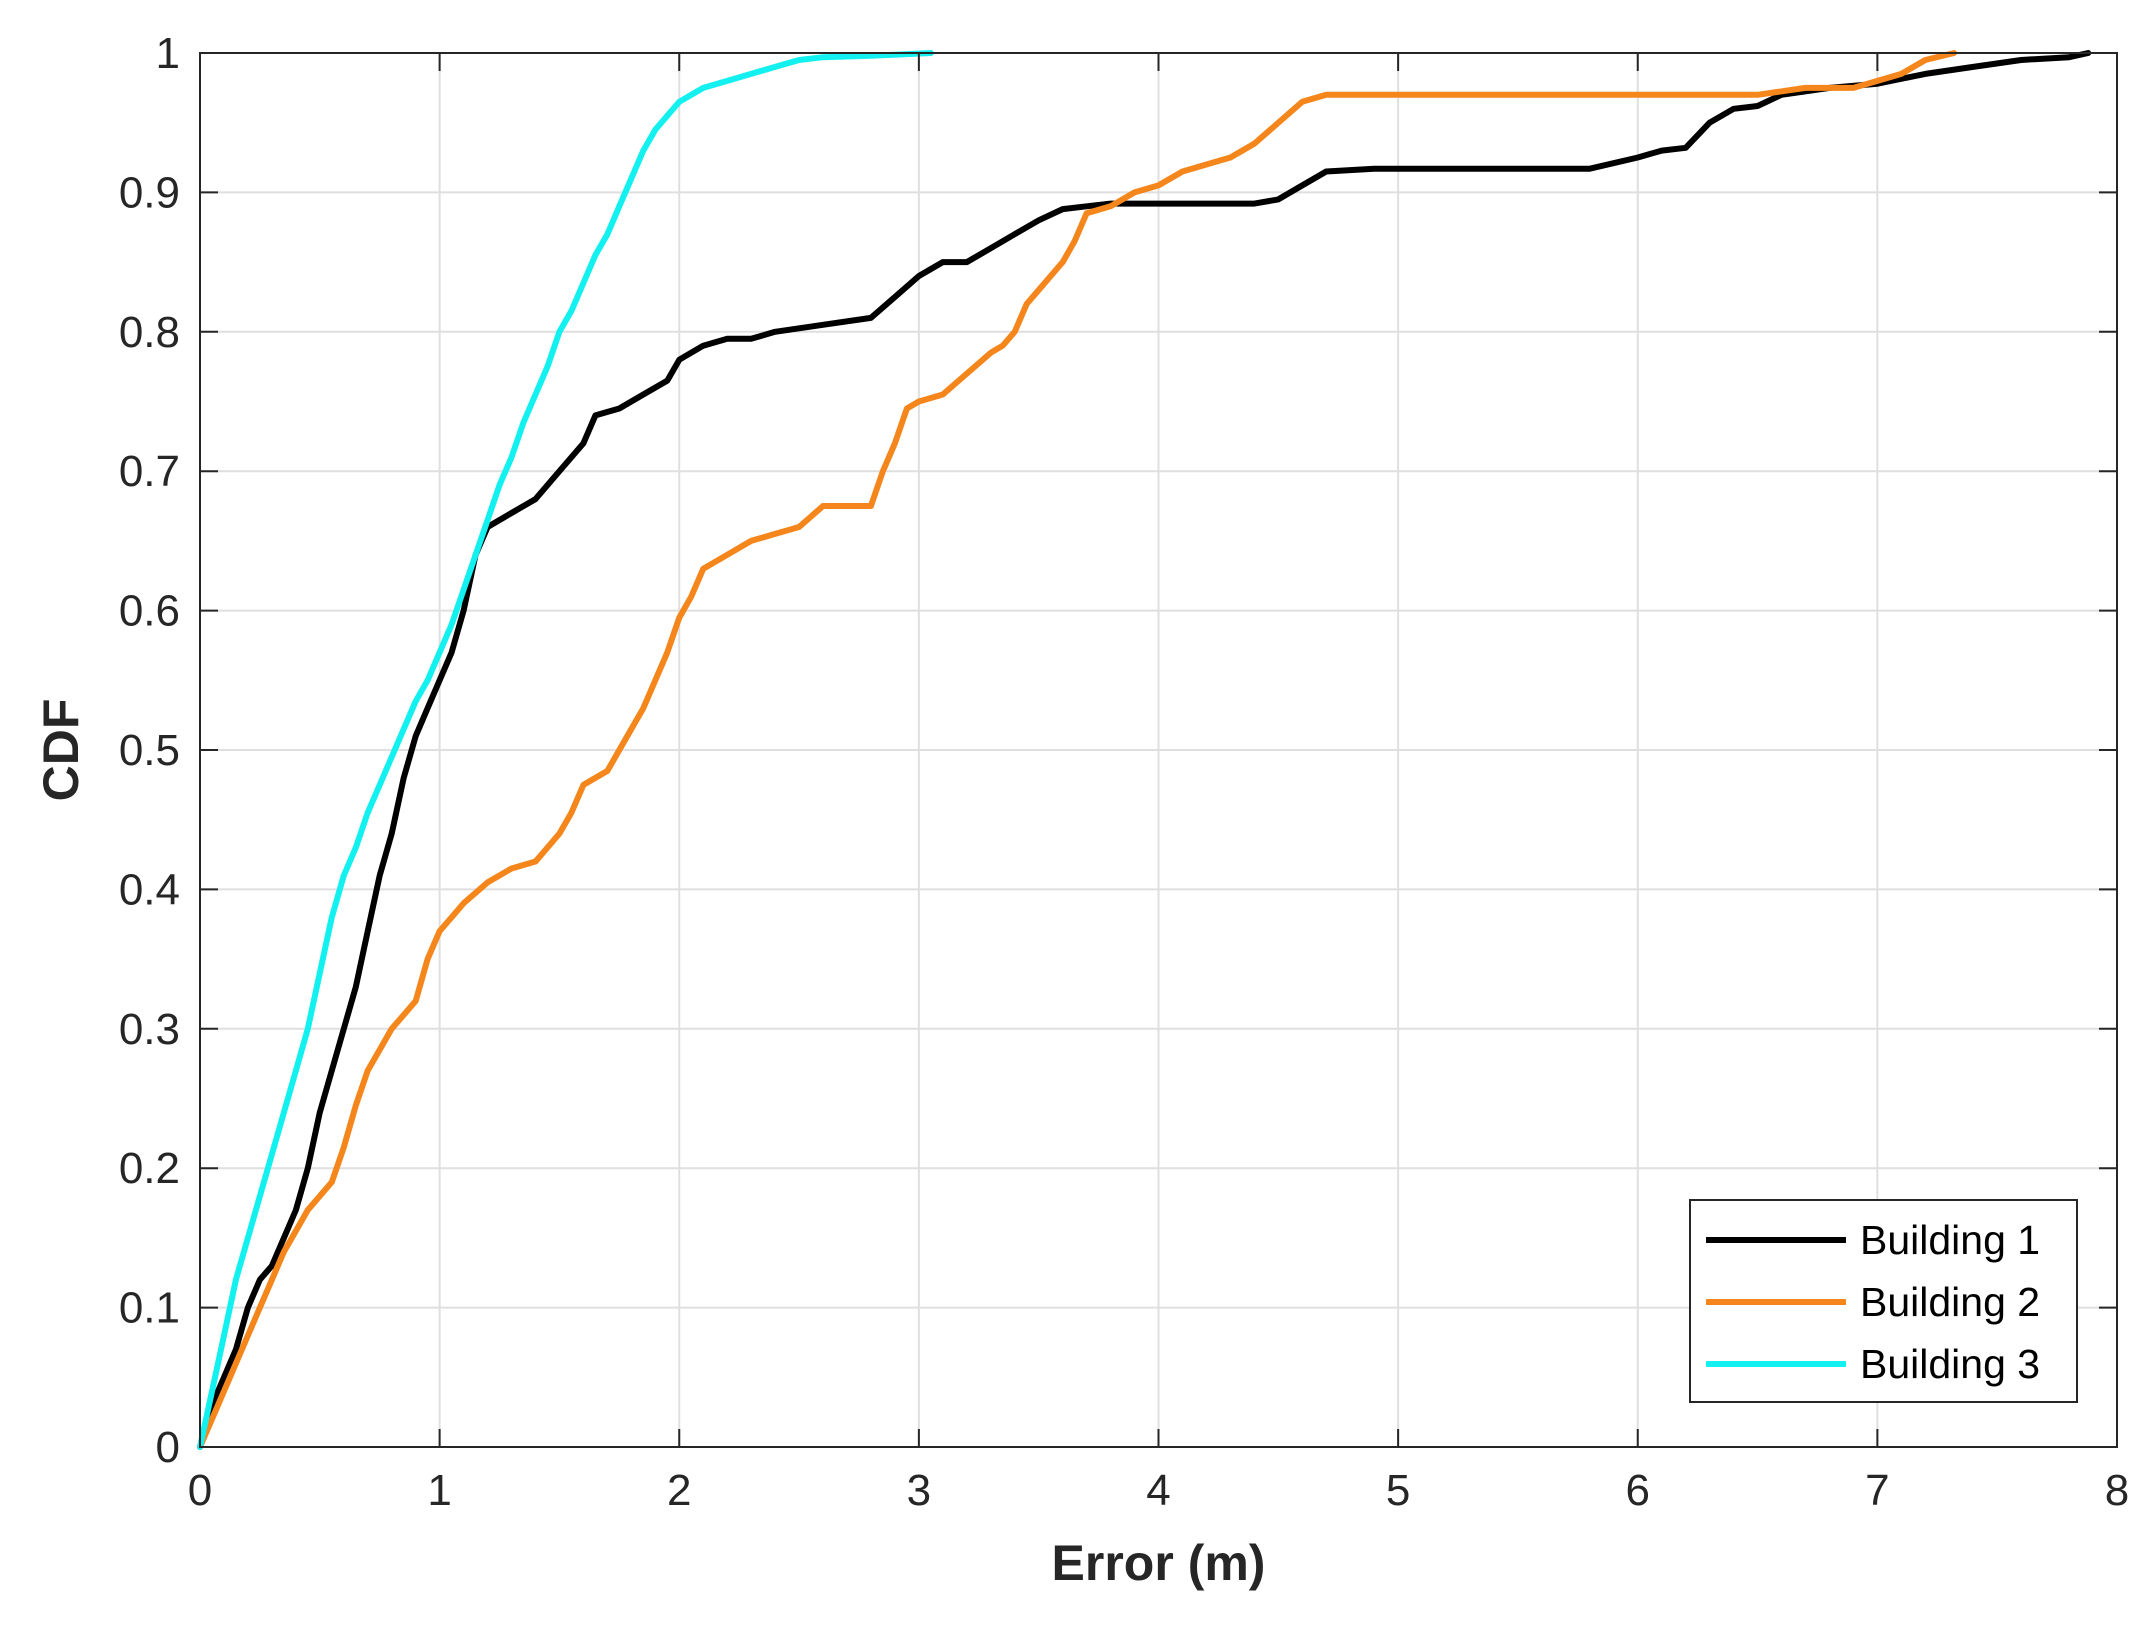 The image size is (2147, 1627). I want to click on x-tick-label: 2, so click(679, 1490).